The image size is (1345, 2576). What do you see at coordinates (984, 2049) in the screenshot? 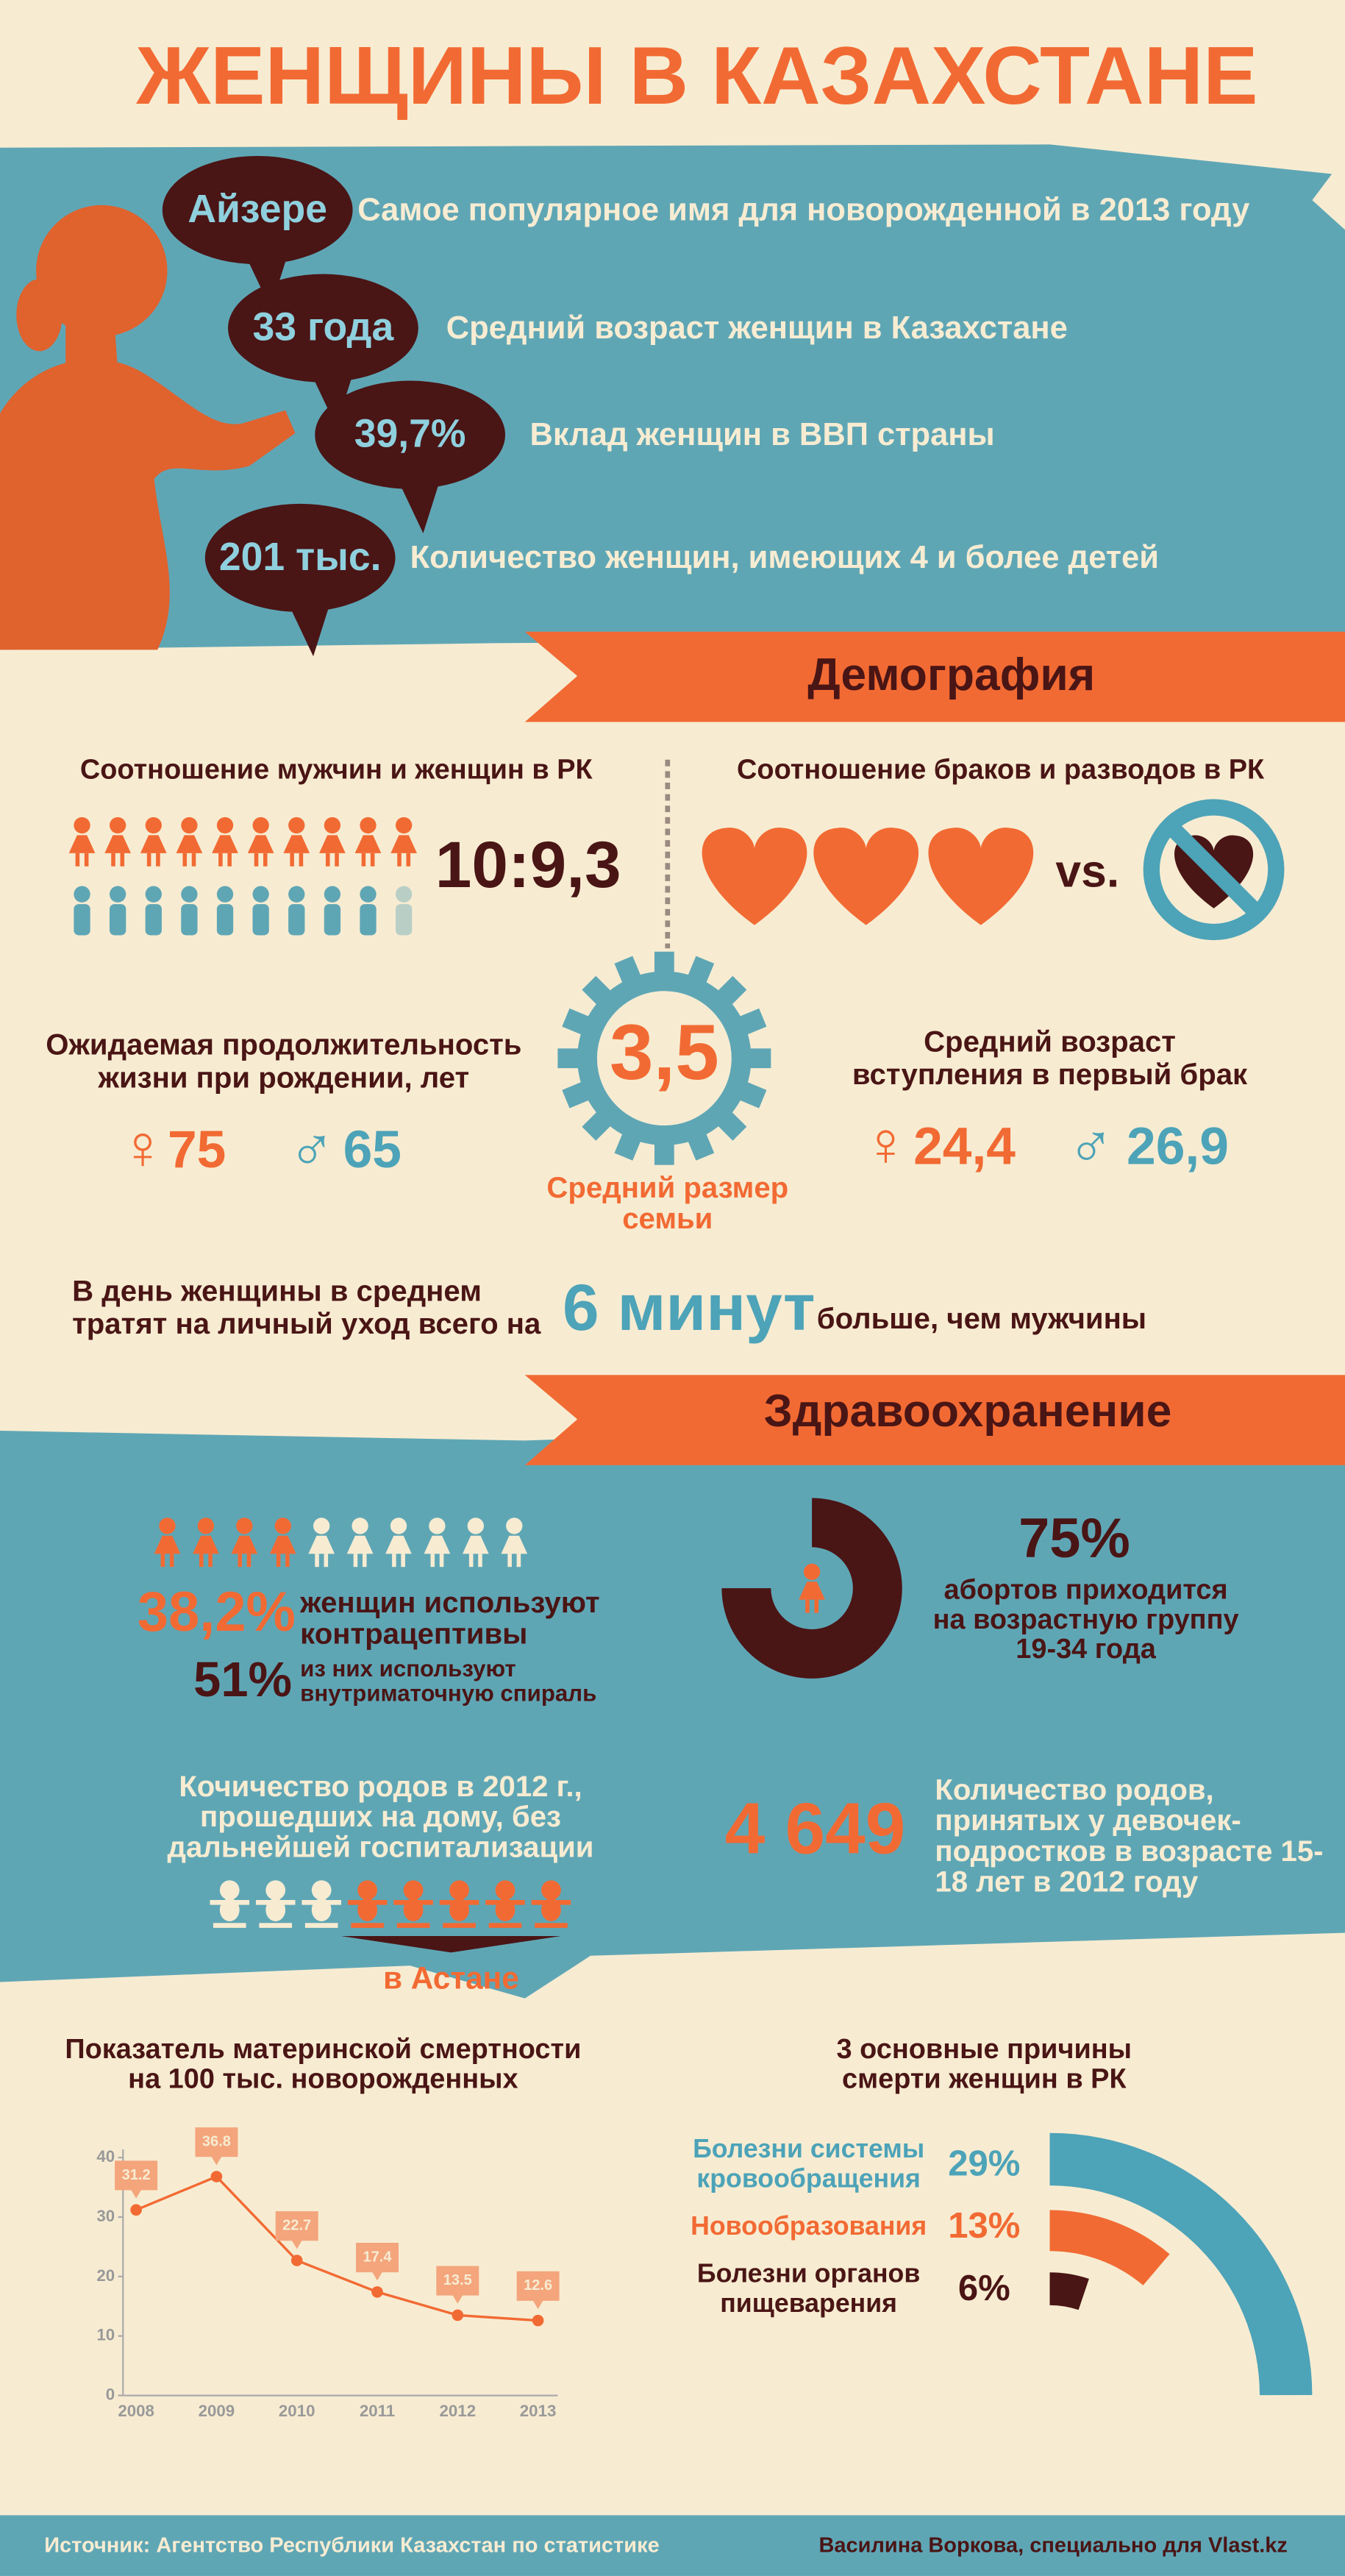
I see `chart-title: 3 основные причины` at bounding box center [984, 2049].